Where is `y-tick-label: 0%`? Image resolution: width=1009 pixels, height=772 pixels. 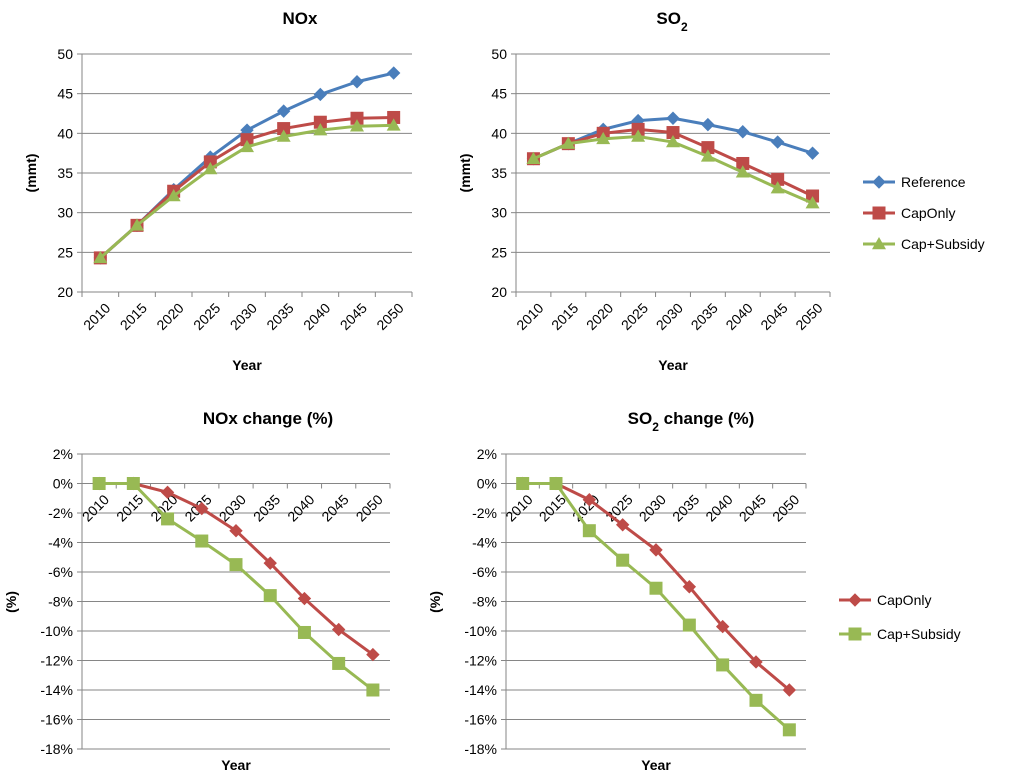
y-tick-label: 0% is located at coordinates (487, 484).